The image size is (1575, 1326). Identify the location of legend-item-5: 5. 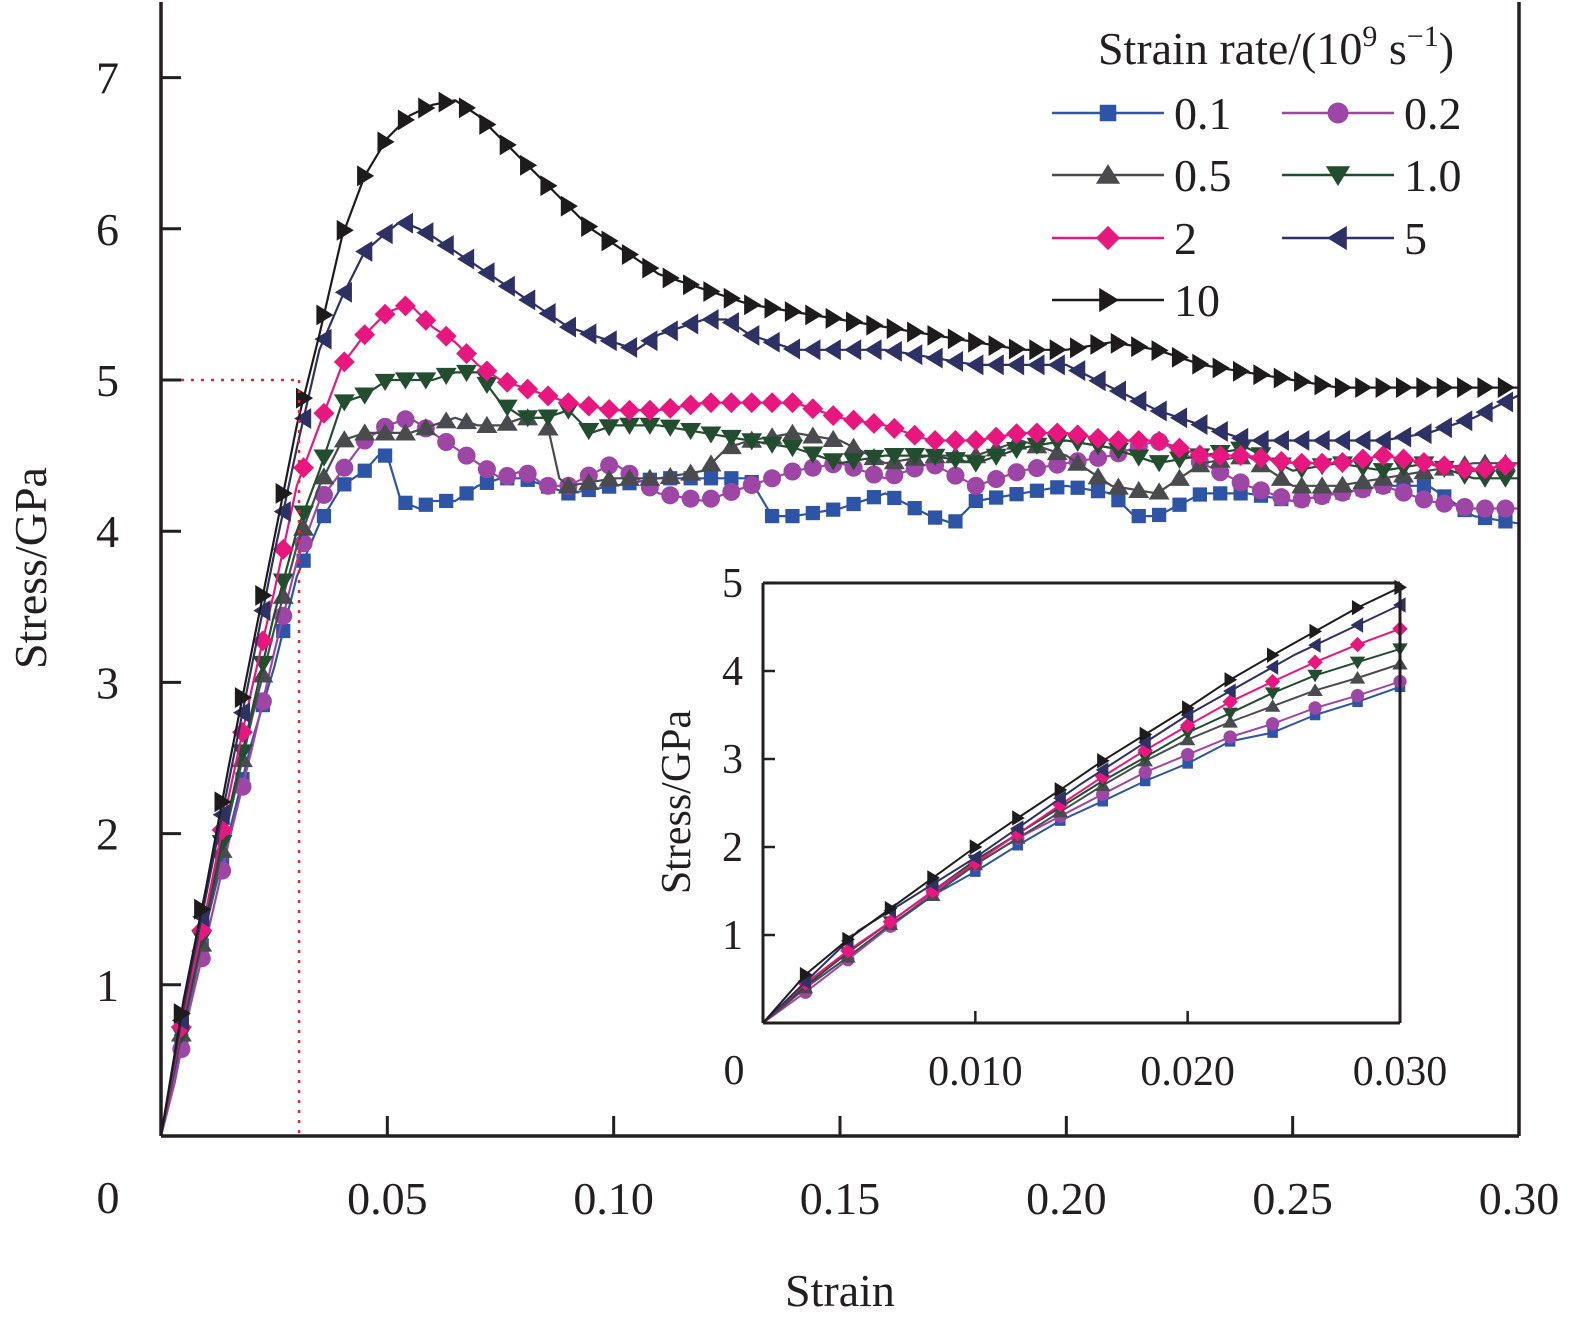
(1354, 238).